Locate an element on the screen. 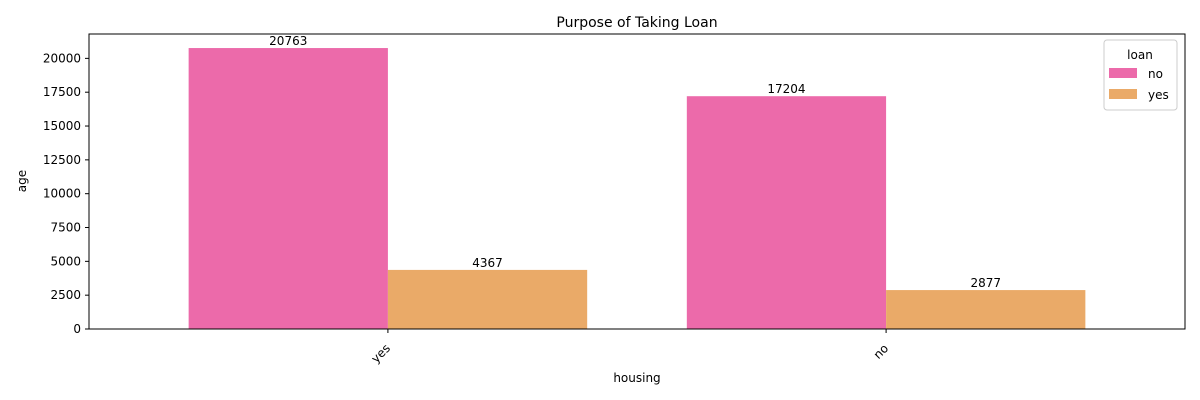 This screenshot has width=1200, height=400. y-tick-label: 2500 is located at coordinates (65, 295).